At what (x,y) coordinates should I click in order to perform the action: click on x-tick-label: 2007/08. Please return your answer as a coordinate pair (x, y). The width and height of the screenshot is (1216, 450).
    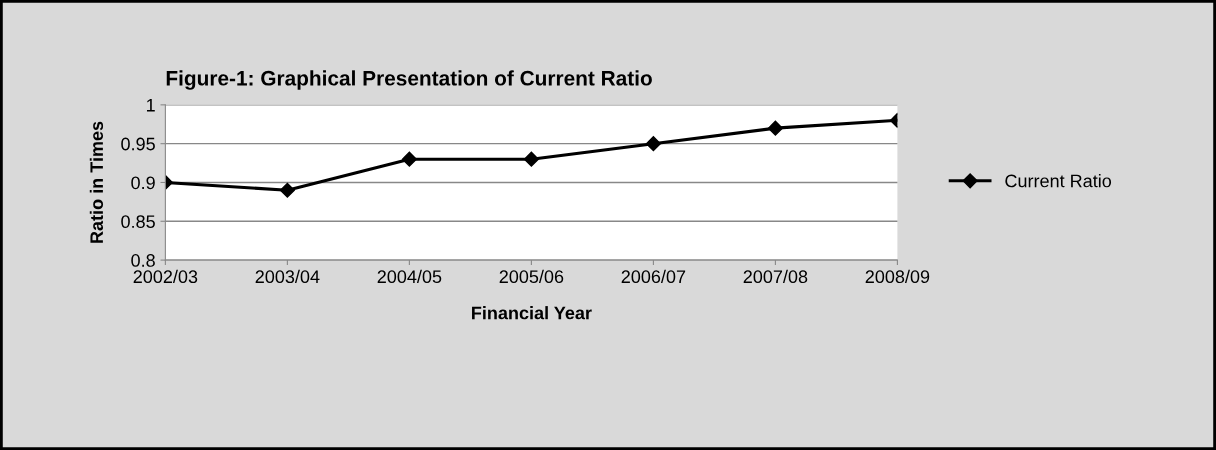
    Looking at the image, I should click on (775, 276).